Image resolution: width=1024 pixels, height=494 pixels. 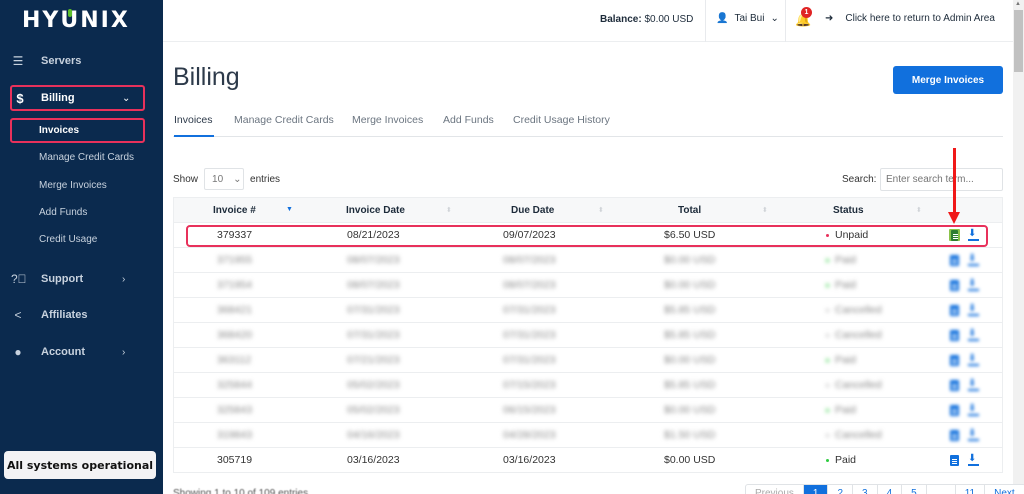 I want to click on status-badge: Unpaid, so click(x=847, y=235).